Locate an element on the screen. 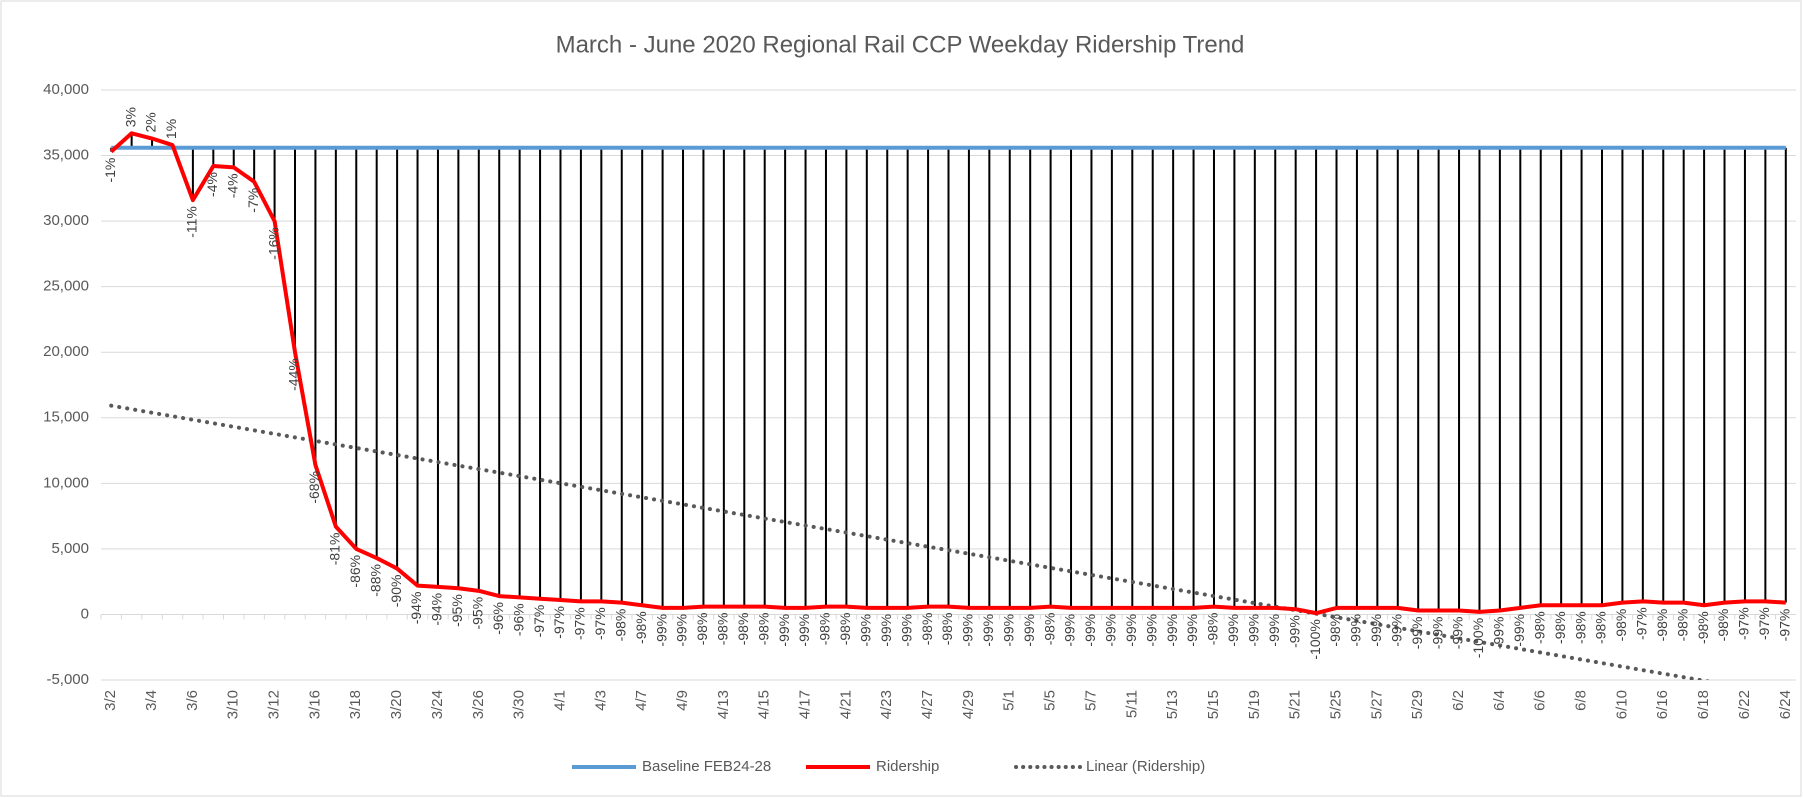 The width and height of the screenshot is (1803, 798). x-tick-label: 5/5 is located at coordinates (1050, 700).